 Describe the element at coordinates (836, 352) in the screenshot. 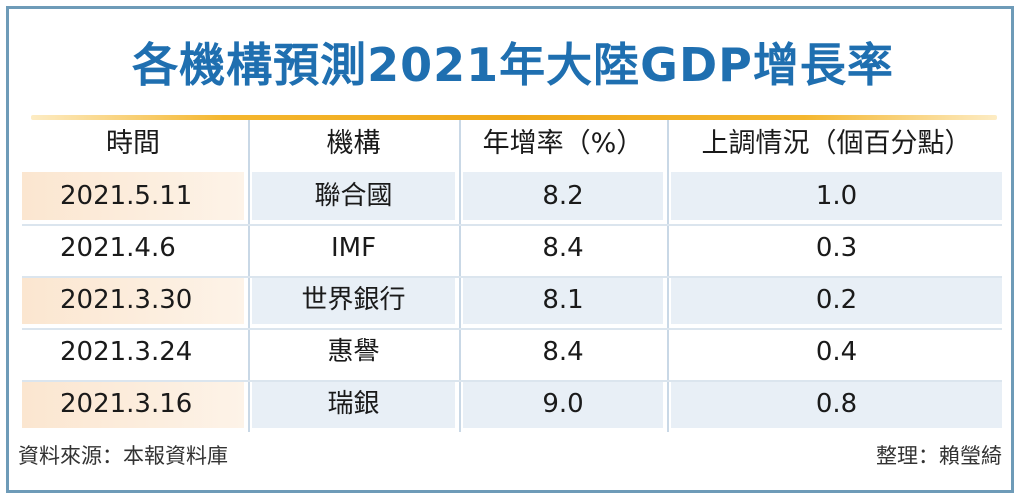

I see `cell-raise: 0.4` at that location.